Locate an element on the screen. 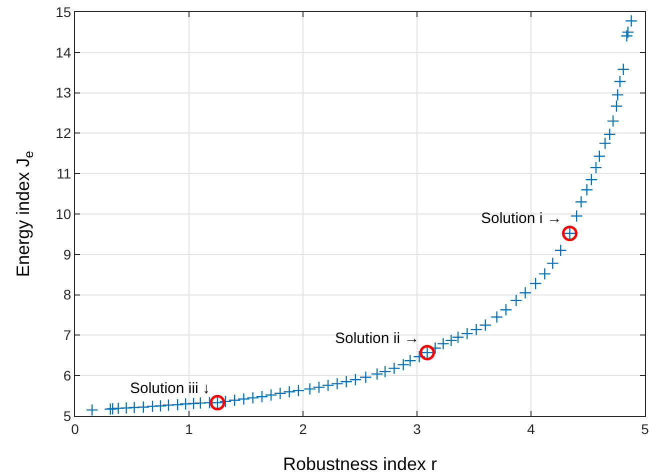 This screenshot has width=659, height=474. y-tick-label: 10 is located at coordinates (64, 214).